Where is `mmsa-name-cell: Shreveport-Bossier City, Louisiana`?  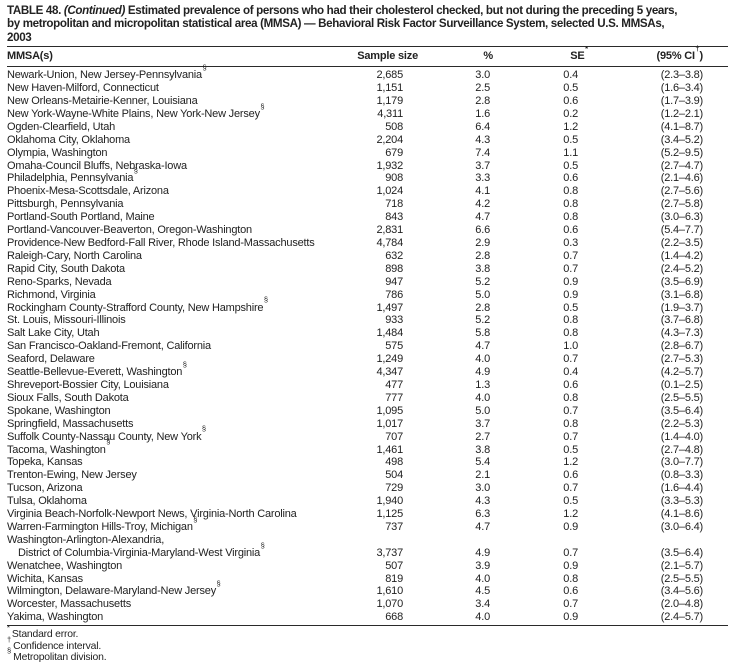
mmsa-name-cell: Shreveport-Bossier City, Louisiana is located at coordinates (88, 384).